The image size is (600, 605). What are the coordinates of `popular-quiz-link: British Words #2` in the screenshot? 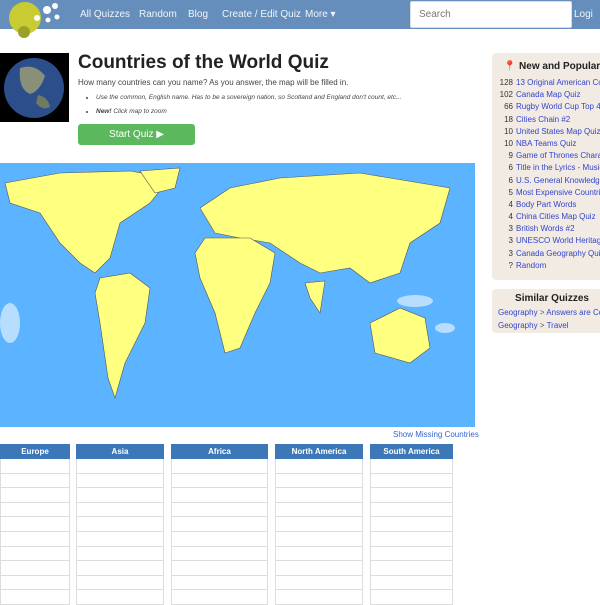 It's located at (545, 229).